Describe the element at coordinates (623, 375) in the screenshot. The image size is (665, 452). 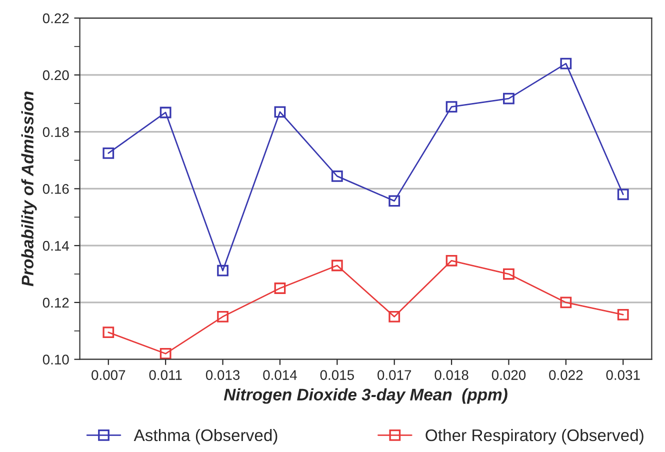
I see `x-tick-label: 0.031` at that location.